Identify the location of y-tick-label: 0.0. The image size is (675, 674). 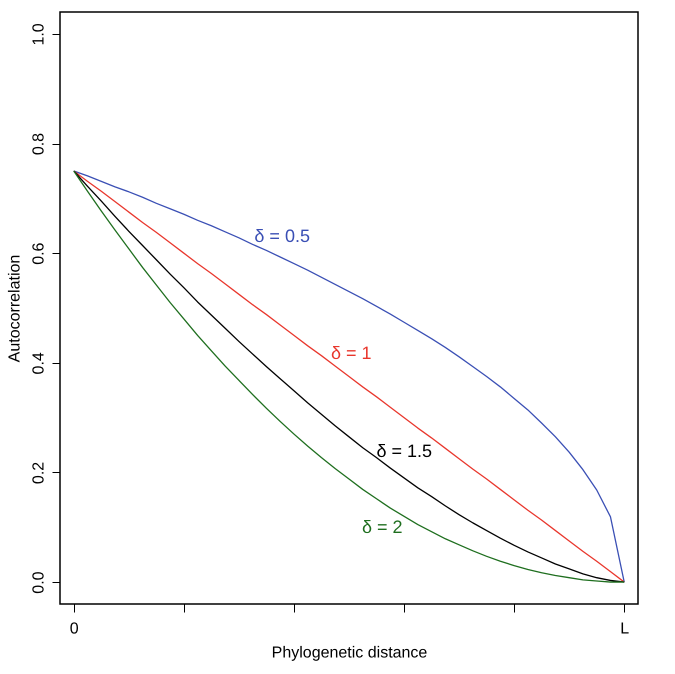
(39, 582).